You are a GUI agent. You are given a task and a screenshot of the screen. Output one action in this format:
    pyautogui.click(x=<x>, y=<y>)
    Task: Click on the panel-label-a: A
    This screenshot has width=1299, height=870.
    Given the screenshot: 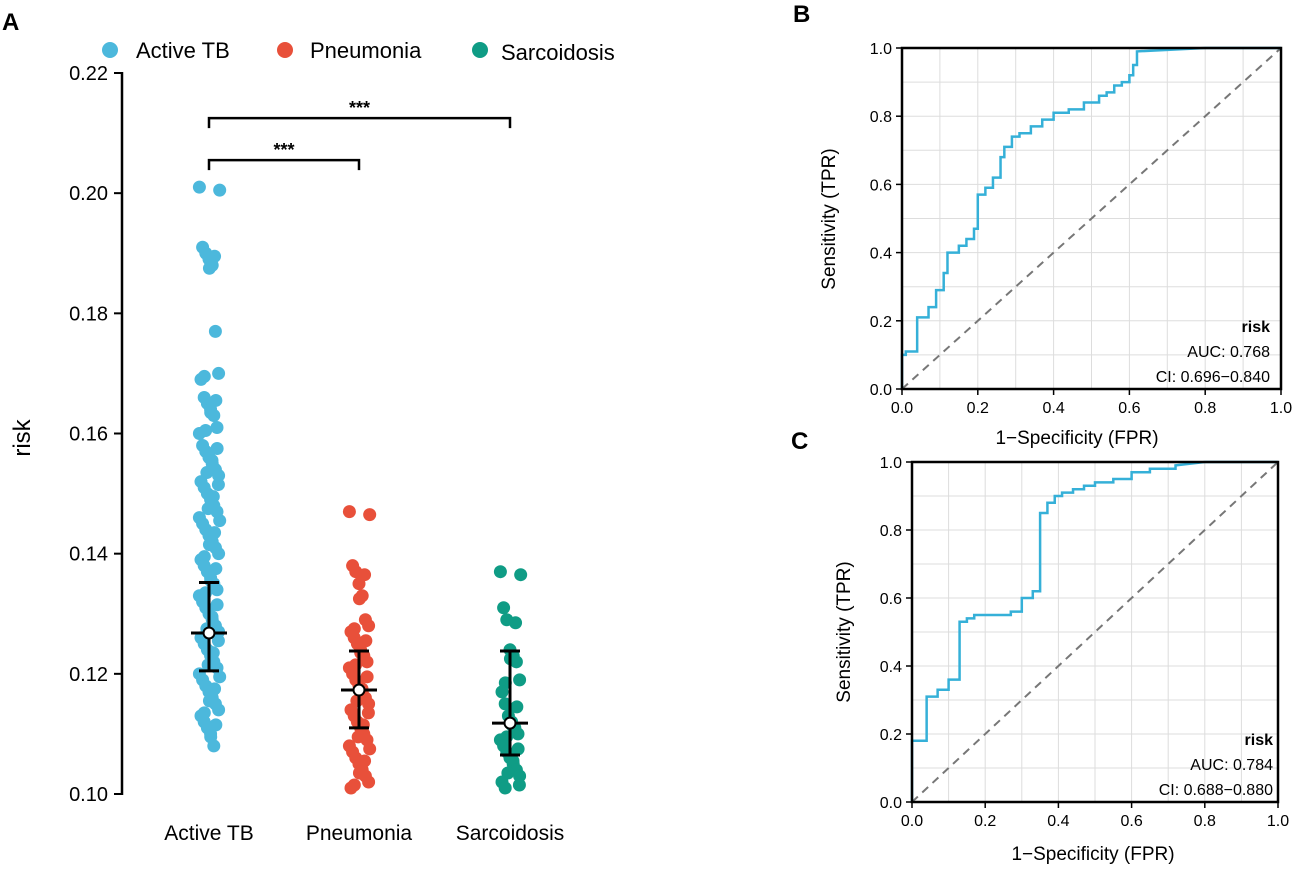 What is the action you would take?
    pyautogui.click(x=10, y=22)
    